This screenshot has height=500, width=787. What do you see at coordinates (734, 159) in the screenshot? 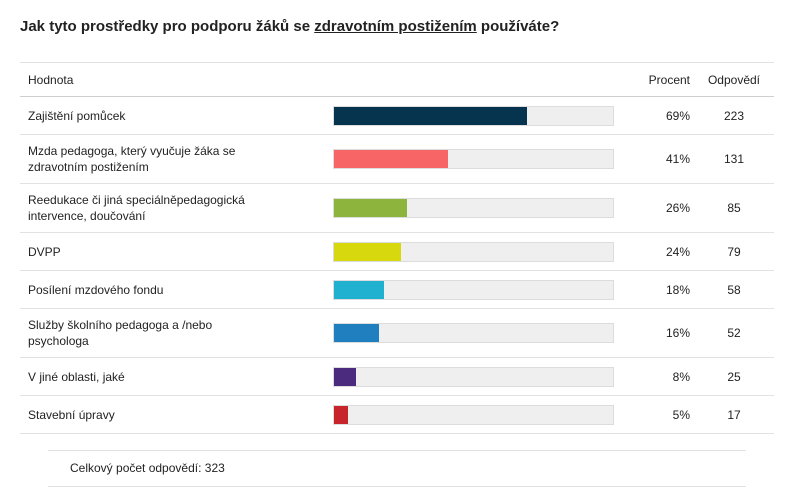
I see `count-label: 131` at bounding box center [734, 159].